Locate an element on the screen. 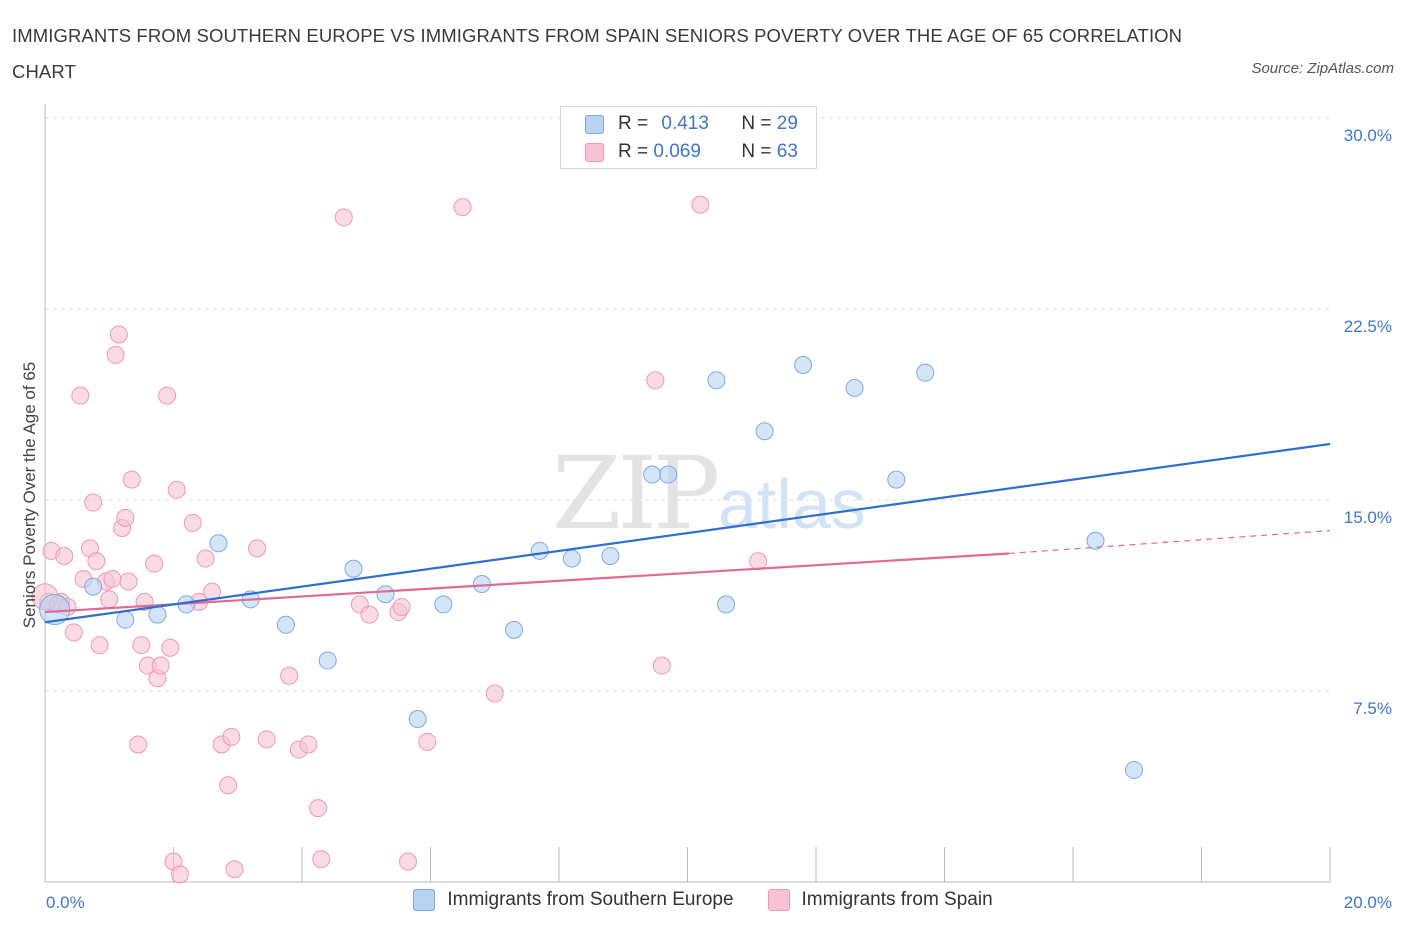 Image resolution: width=1406 pixels, height=930 pixels. spain-trend-line is located at coordinates (526, 583).